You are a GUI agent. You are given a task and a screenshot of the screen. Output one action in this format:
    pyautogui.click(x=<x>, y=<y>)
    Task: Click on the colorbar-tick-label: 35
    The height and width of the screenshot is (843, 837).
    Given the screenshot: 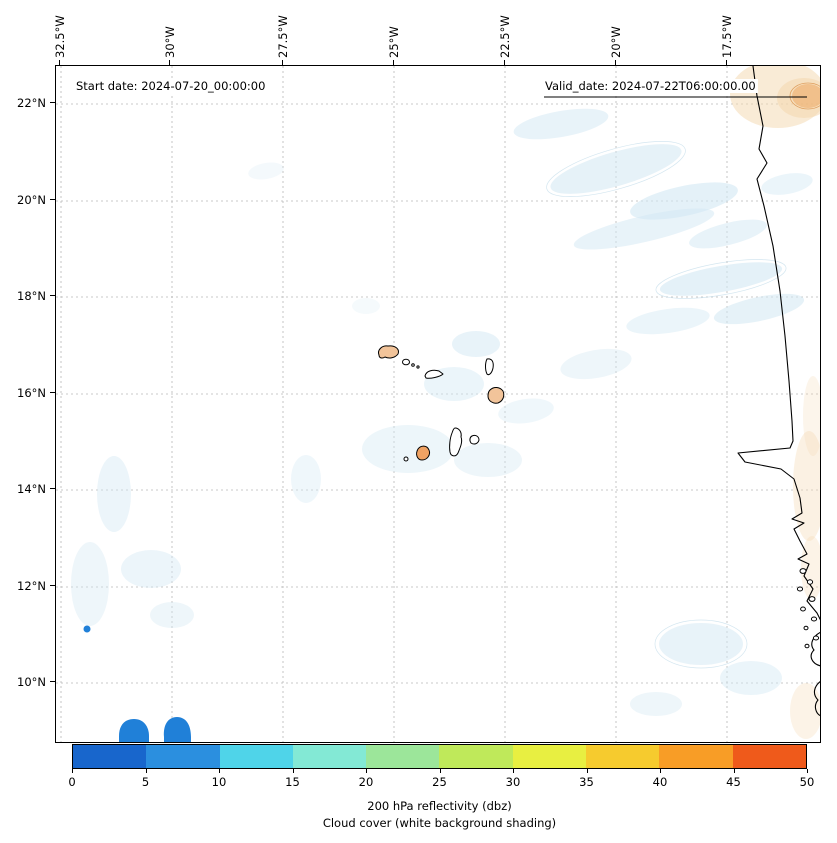 What is the action you would take?
    pyautogui.click(x=586, y=782)
    